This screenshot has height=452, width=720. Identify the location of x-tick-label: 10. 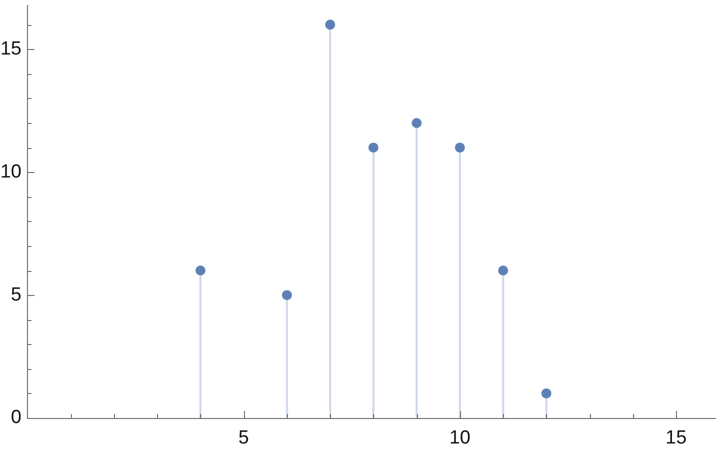
(459, 438).